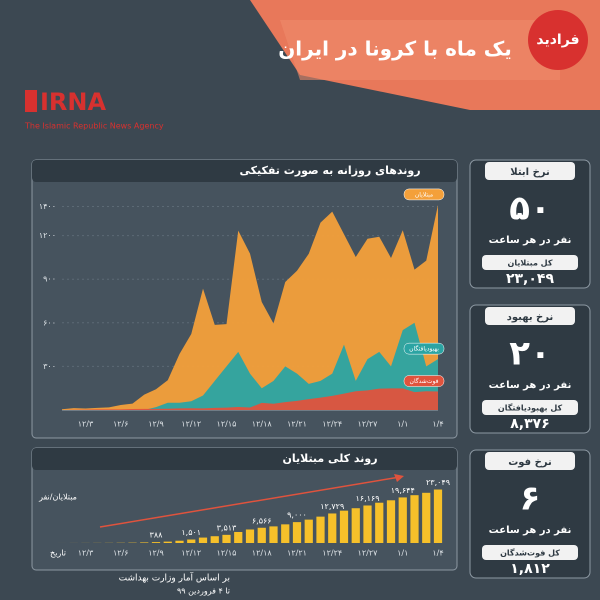 The image size is (600, 600). I want to click on logo-badge, so click(558, 40).